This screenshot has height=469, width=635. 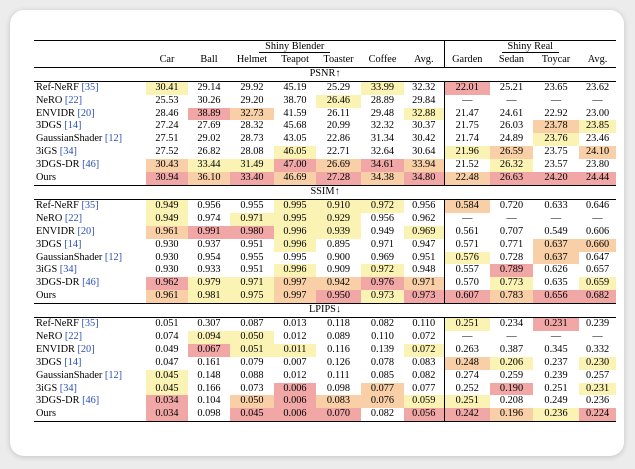 I want to click on value-cell: 0.249, so click(x=556, y=401).